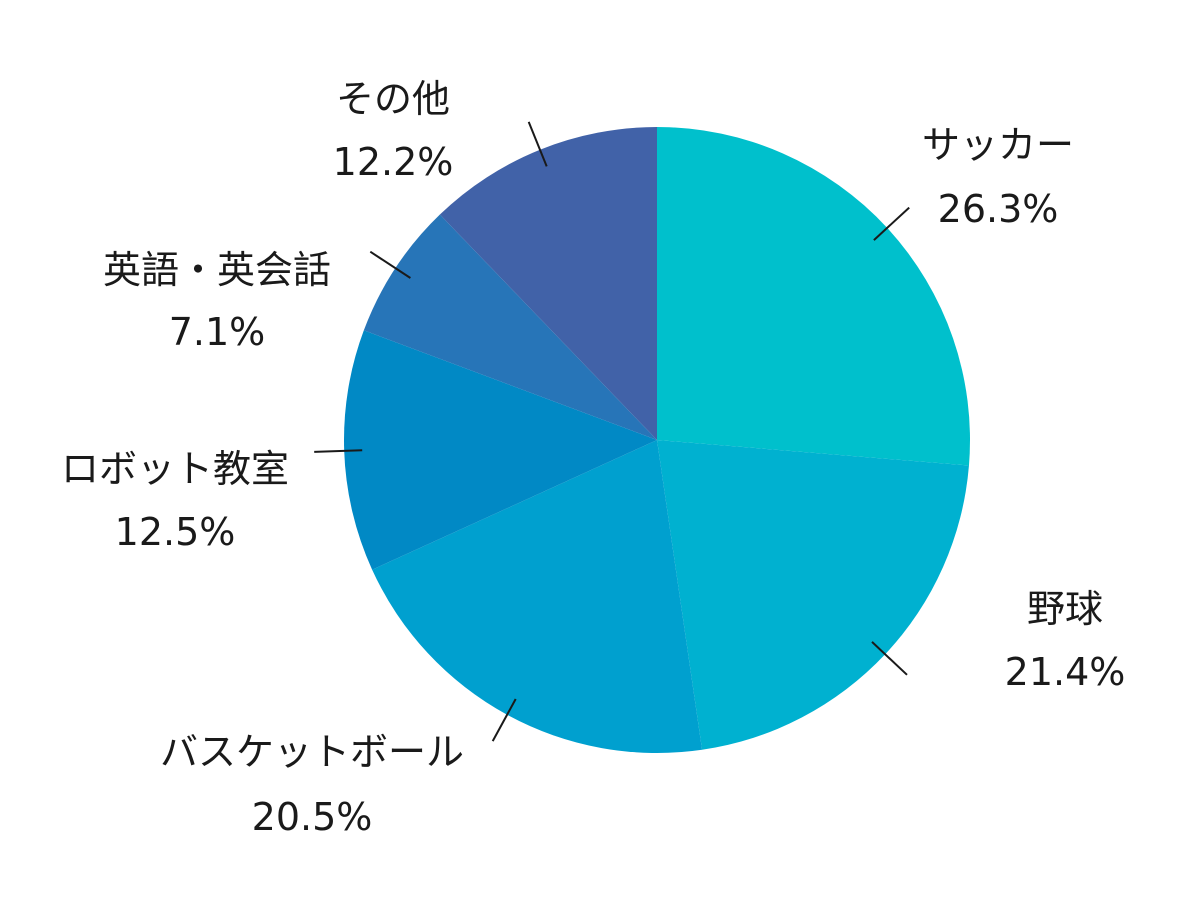 The width and height of the screenshot is (1200, 900). What do you see at coordinates (813, 595) in the screenshot?
I see `pie-slice-baseball` at bounding box center [813, 595].